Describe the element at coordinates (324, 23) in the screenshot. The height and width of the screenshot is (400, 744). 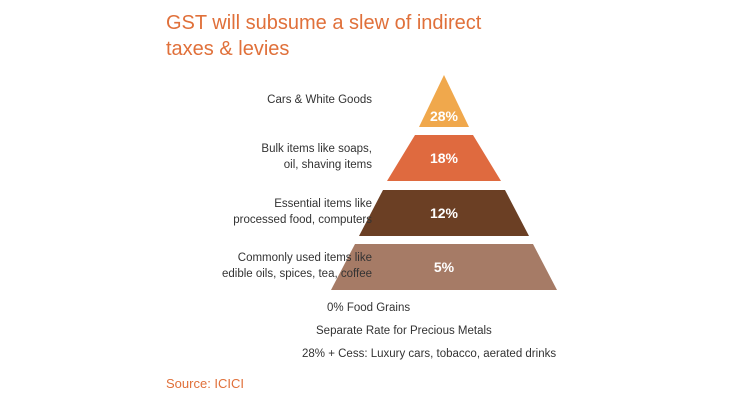
I see `title-line-1: GST will subsume a slew of indirect` at that location.